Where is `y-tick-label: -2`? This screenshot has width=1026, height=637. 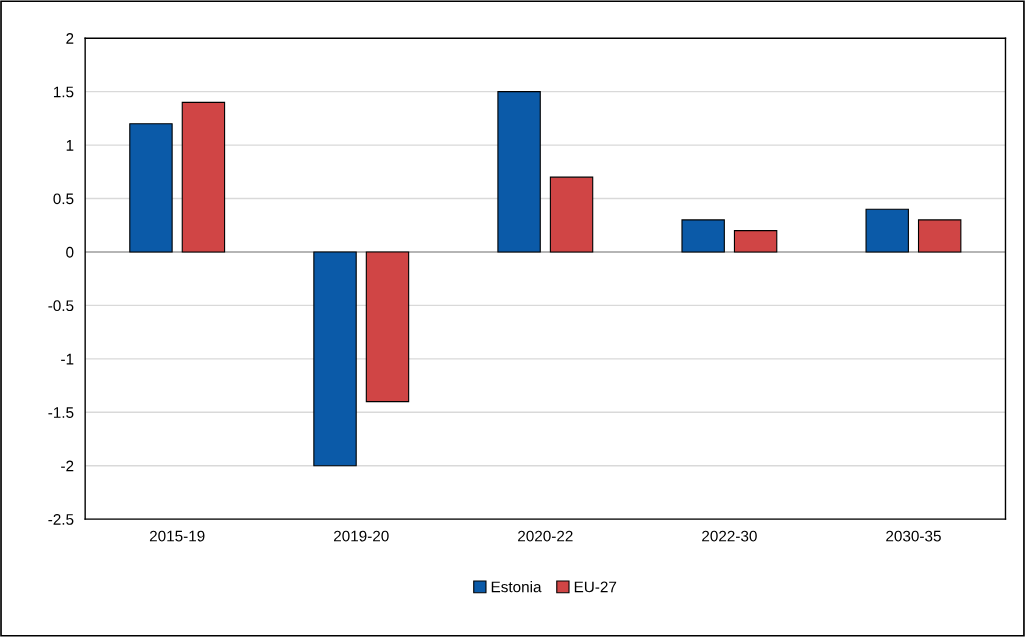
y-tick-label: -2 is located at coordinates (67, 466).